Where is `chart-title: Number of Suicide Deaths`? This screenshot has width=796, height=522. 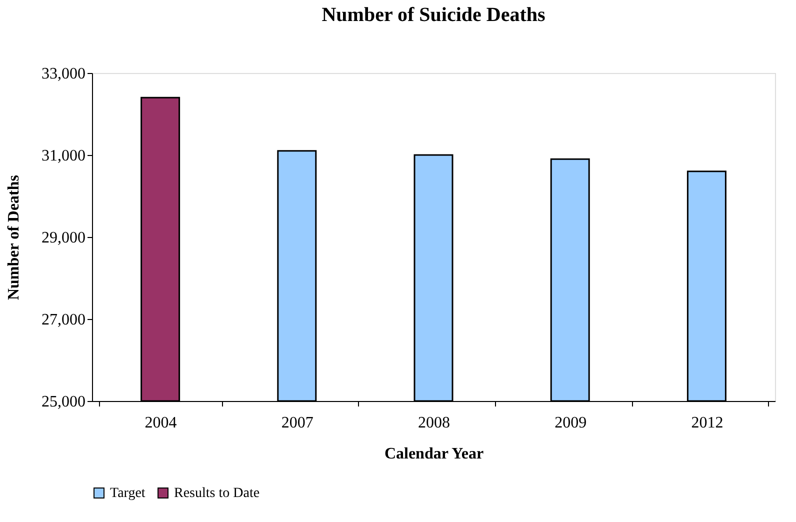 chart-title: Number of Suicide Deaths is located at coordinates (434, 15).